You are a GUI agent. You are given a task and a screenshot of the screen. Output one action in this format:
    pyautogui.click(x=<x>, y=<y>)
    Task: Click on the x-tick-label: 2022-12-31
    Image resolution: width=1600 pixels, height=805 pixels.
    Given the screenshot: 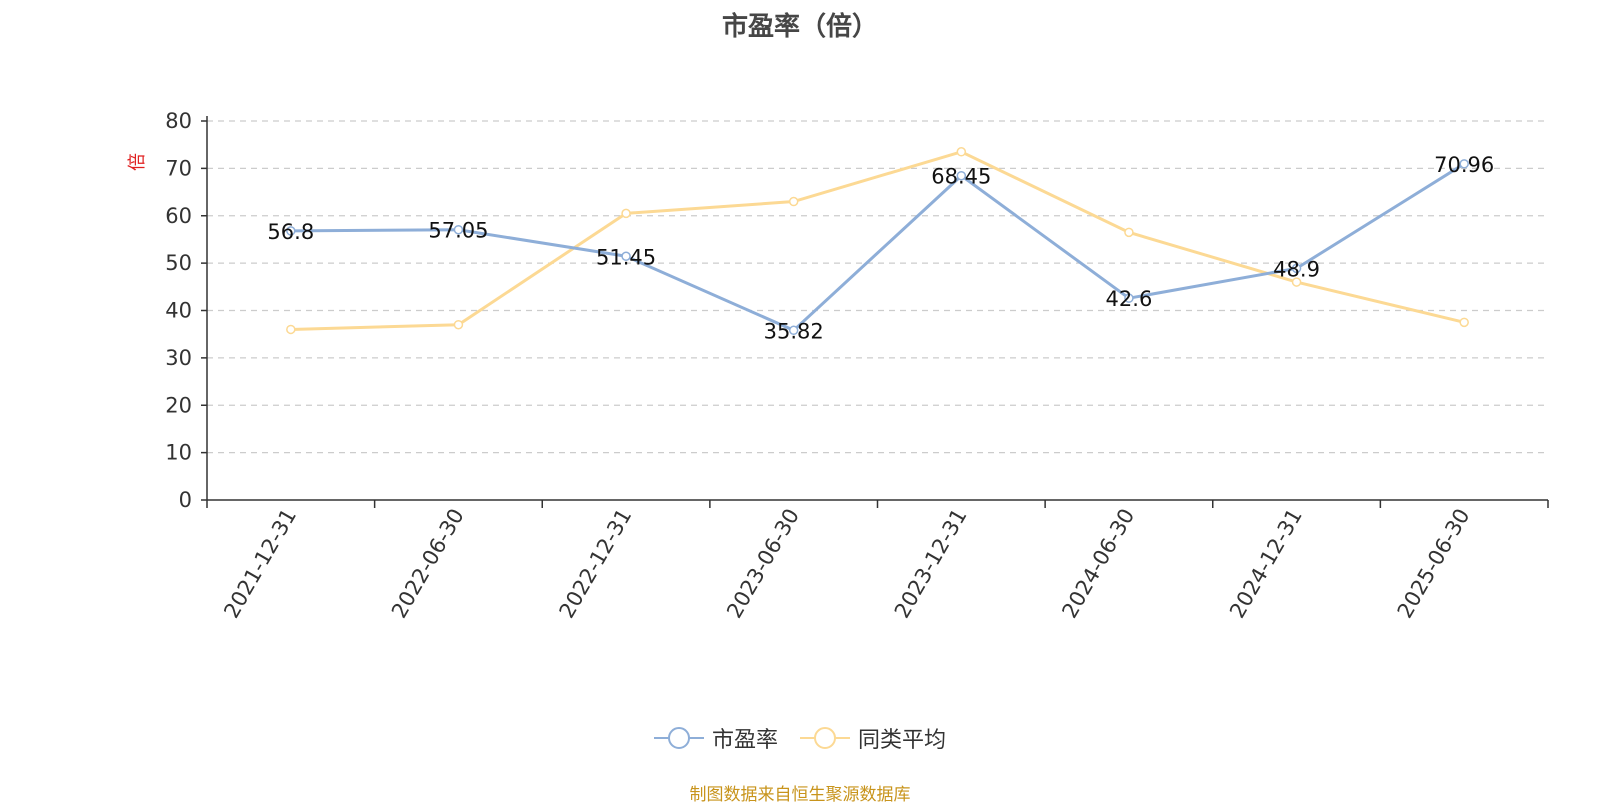 What is the action you would take?
    pyautogui.click(x=596, y=564)
    